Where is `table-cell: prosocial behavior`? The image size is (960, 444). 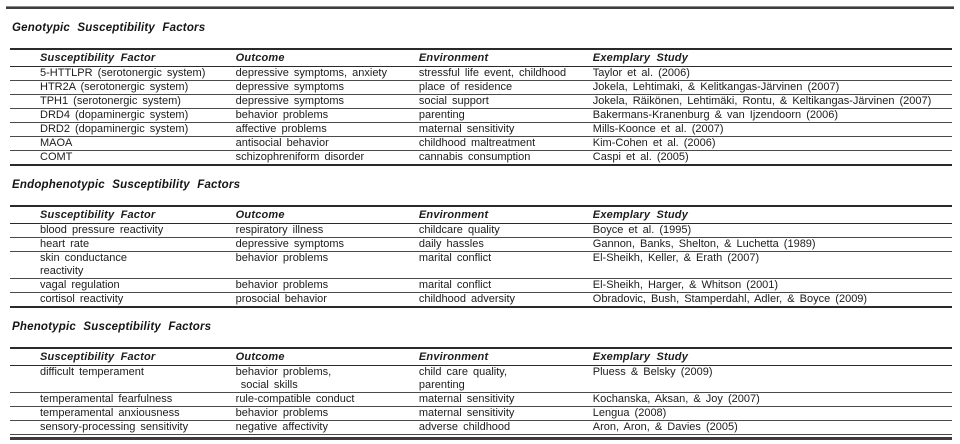 table-cell: prosocial behavior is located at coordinates (327, 300).